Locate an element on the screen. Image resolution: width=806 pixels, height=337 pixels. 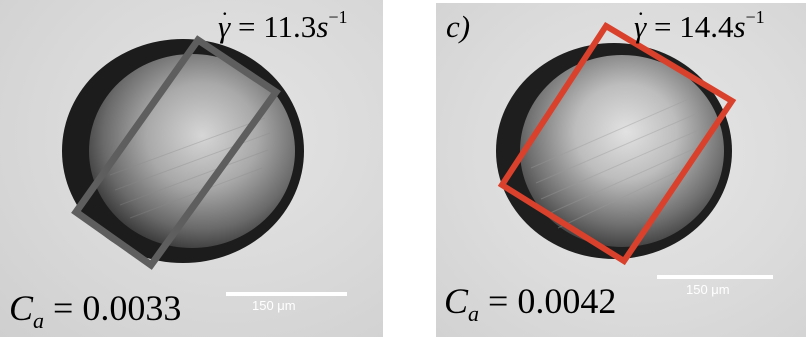
capillary-number-label-right: Ca = 0.0042 is located at coordinates (530, 303).